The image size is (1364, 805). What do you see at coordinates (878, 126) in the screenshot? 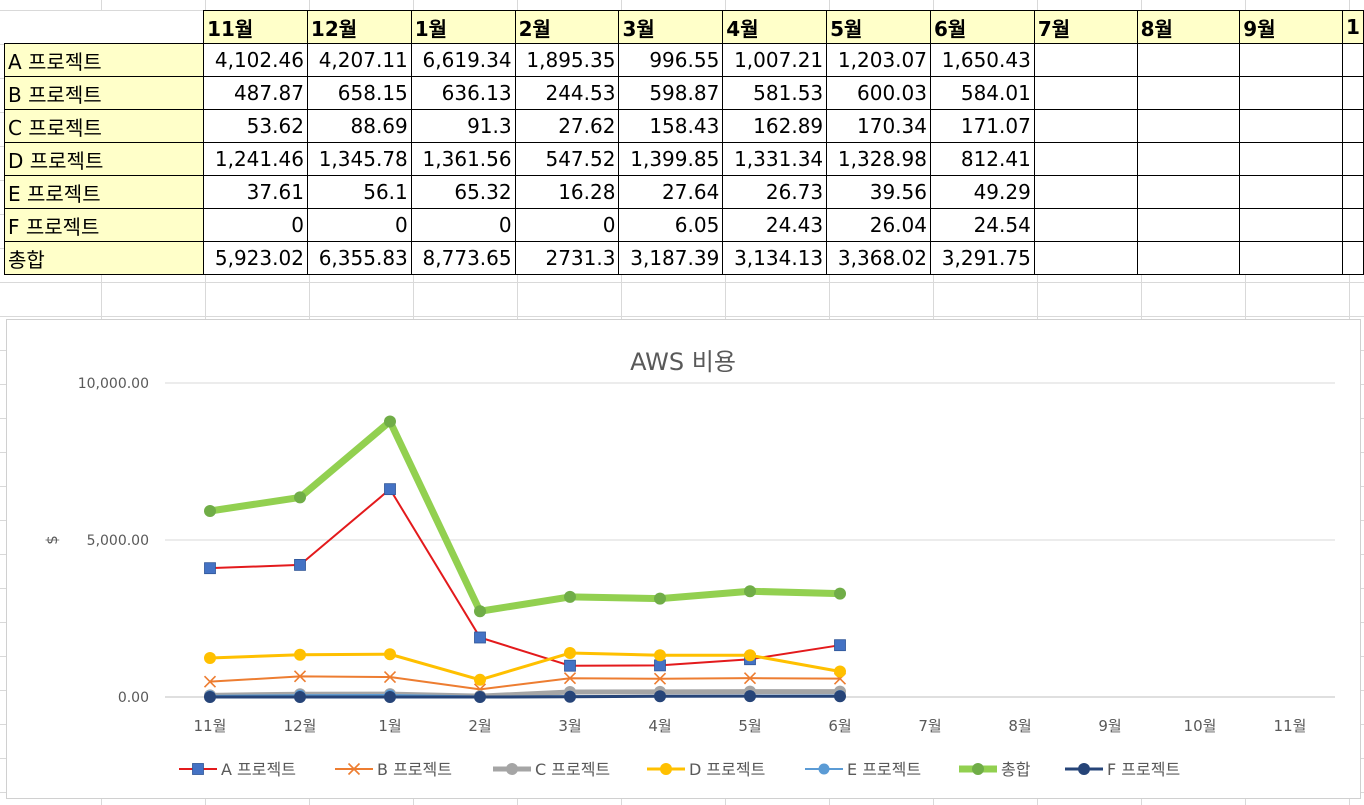
I see `value-cell: 170.34` at bounding box center [878, 126].